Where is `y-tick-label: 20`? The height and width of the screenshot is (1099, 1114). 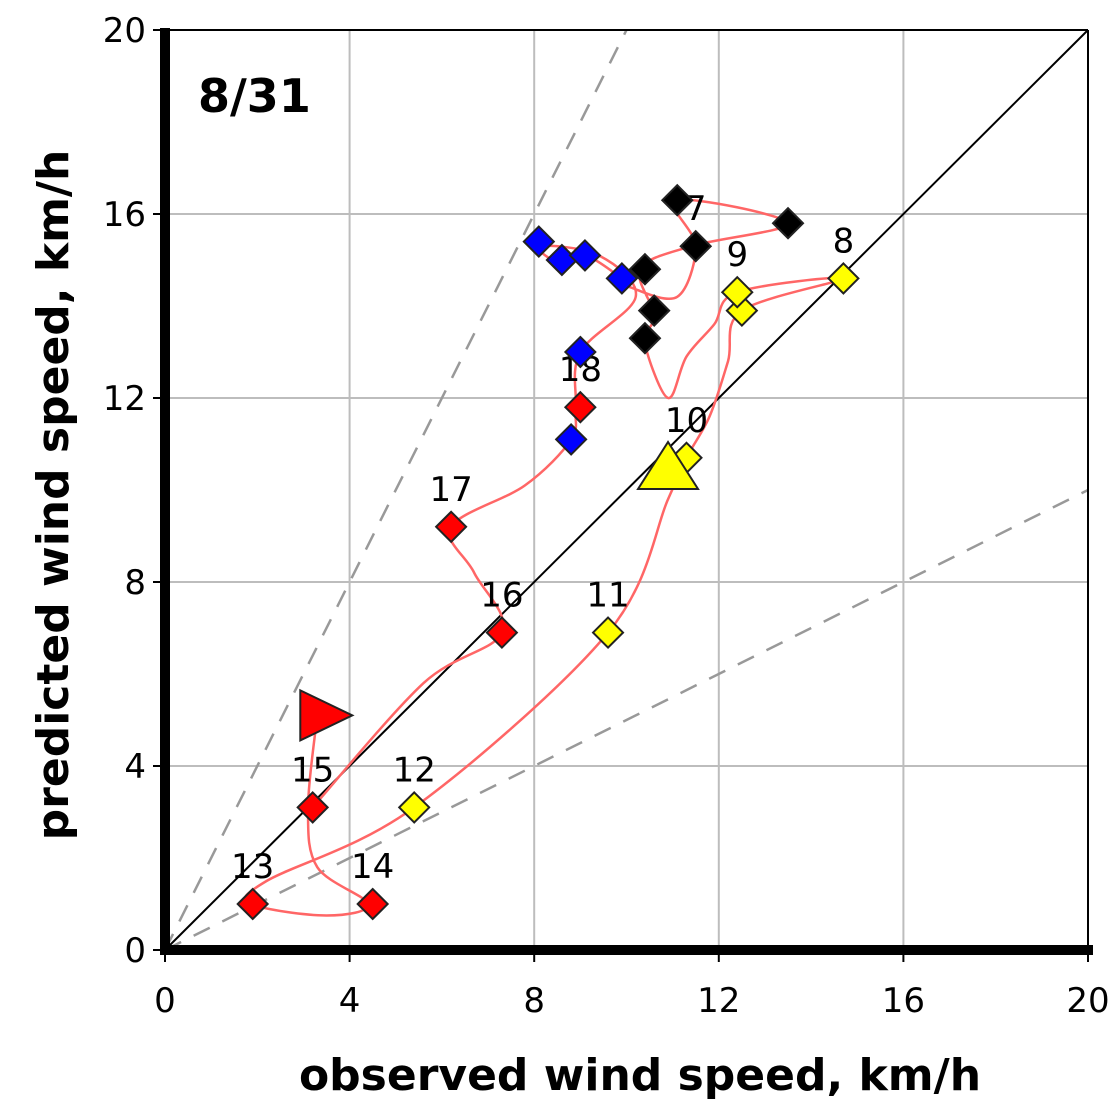
y-tick-label: 20 is located at coordinates (124, 31).